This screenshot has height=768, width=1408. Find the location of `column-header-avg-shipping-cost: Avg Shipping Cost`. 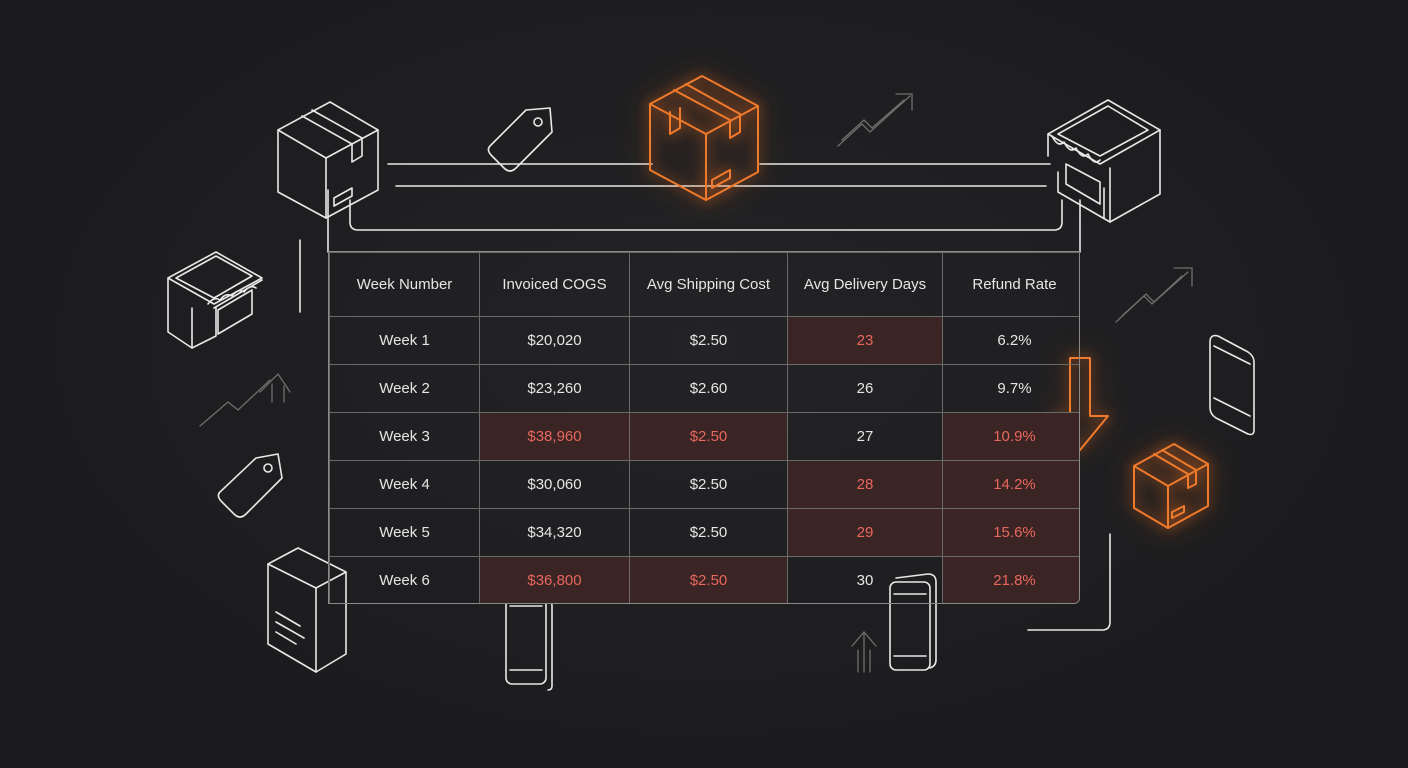

column-header-avg-shipping-cost: Avg Shipping Cost is located at coordinates (708, 284).